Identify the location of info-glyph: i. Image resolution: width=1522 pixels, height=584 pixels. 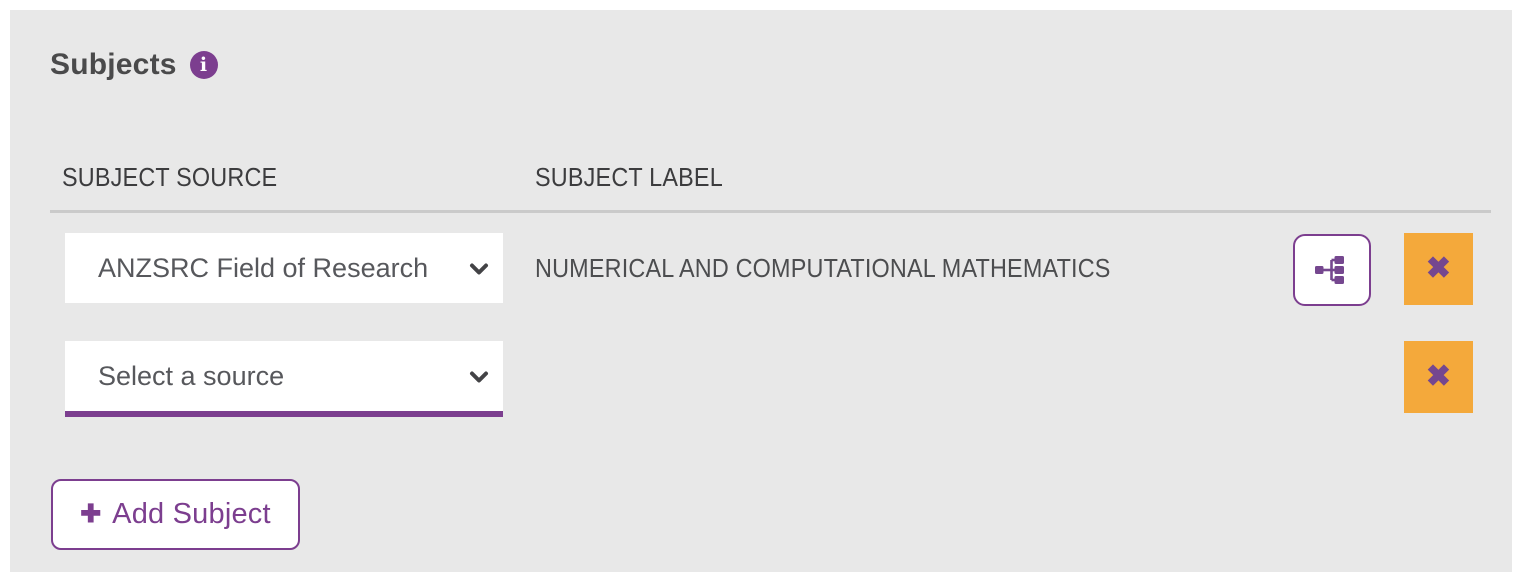
(203, 64).